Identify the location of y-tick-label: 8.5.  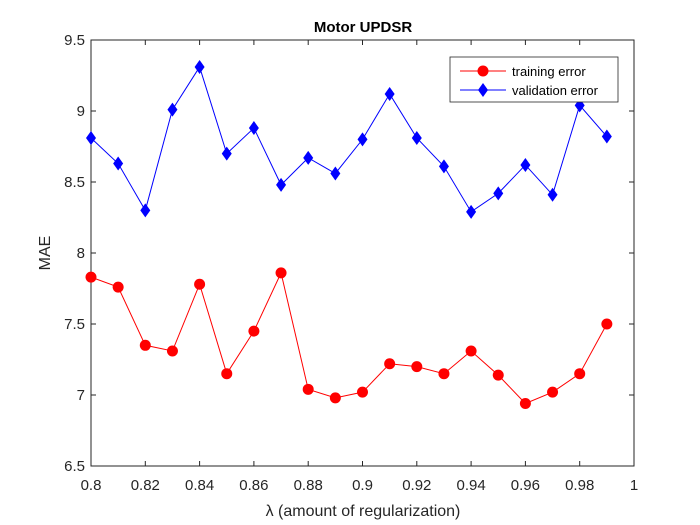
(74, 182).